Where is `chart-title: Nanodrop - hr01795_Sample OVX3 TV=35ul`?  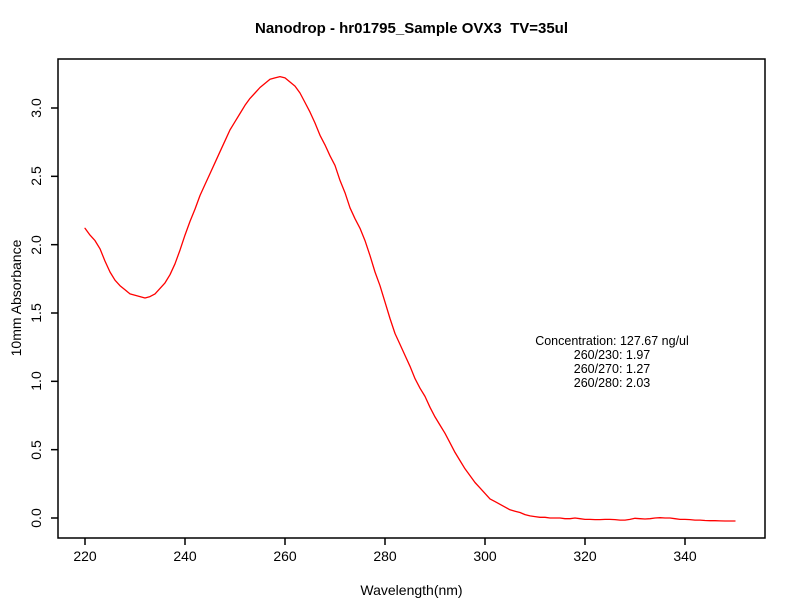 chart-title: Nanodrop - hr01795_Sample OVX3 TV=35ul is located at coordinates (411, 28).